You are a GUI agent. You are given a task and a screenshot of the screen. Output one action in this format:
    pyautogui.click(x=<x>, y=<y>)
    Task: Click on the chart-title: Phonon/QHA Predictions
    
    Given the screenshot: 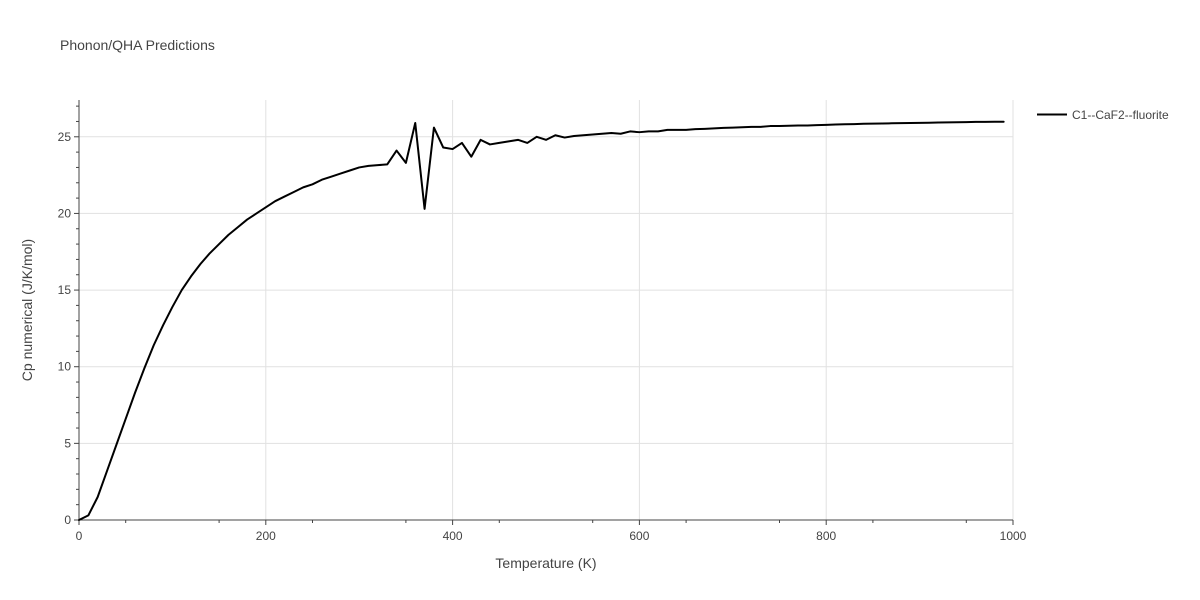 What is the action you would take?
    pyautogui.click(x=137, y=45)
    